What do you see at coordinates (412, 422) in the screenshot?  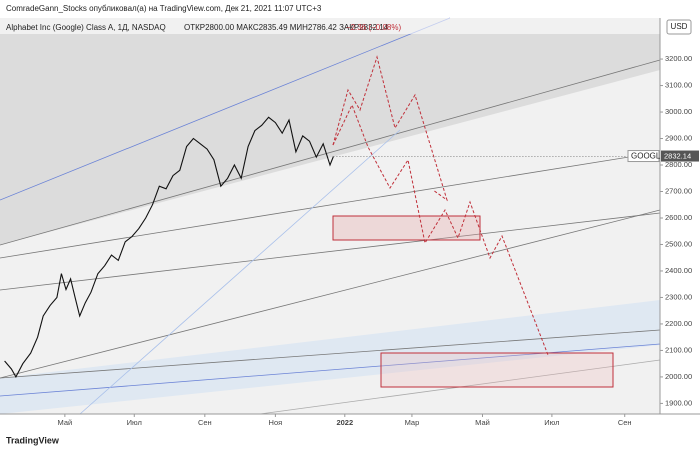 I see `x-tick-label: Мар` at bounding box center [412, 422].